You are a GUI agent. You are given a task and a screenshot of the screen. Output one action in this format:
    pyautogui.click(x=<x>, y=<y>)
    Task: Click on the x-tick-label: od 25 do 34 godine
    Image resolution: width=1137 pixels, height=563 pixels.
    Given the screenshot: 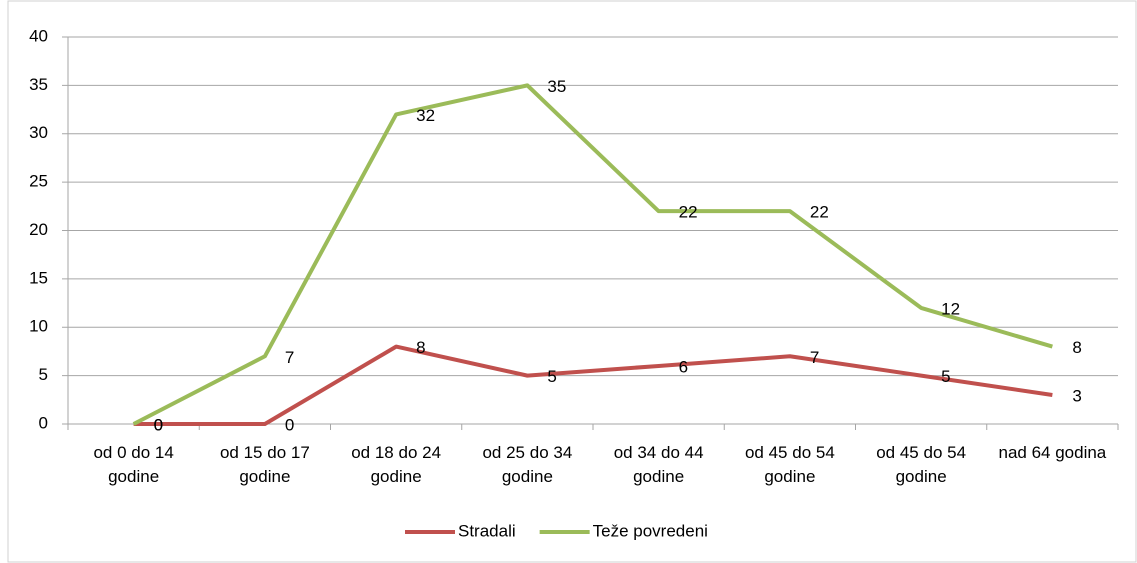 What is the action you would take?
    pyautogui.click(x=527, y=464)
    